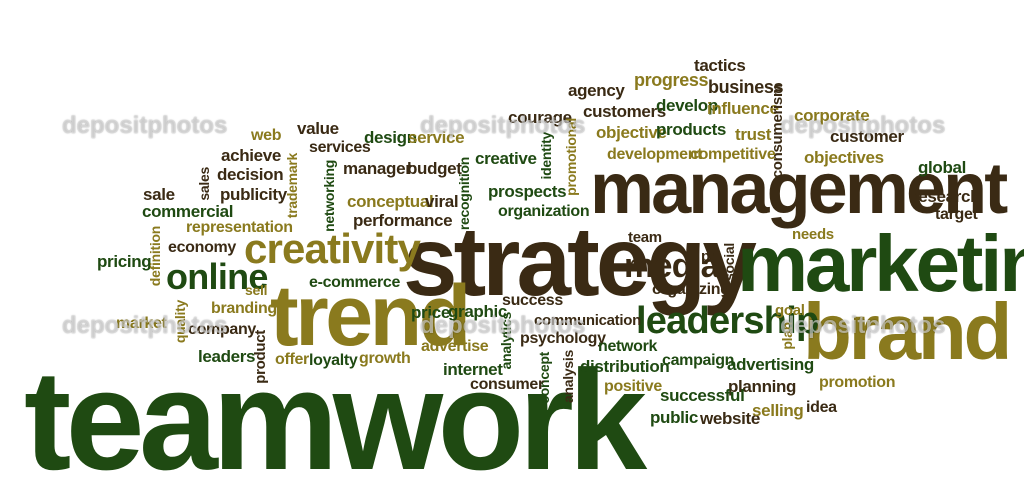  What do you see at coordinates (532, 300) in the screenshot?
I see `word-success: success` at bounding box center [532, 300].